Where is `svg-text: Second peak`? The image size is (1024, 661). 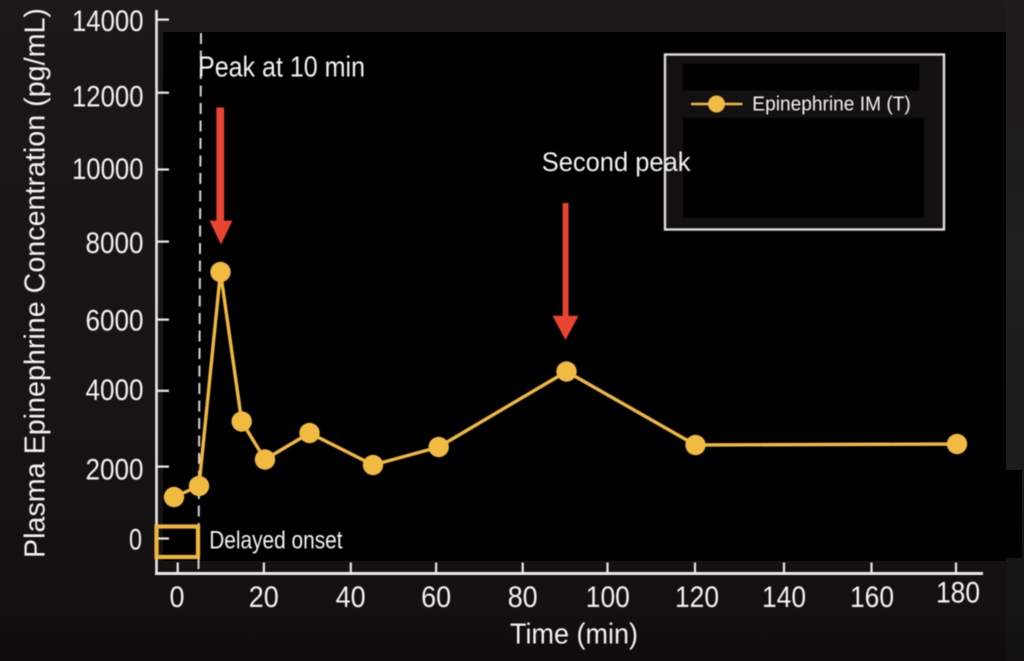 svg-text: Second peak is located at coordinates (616, 162).